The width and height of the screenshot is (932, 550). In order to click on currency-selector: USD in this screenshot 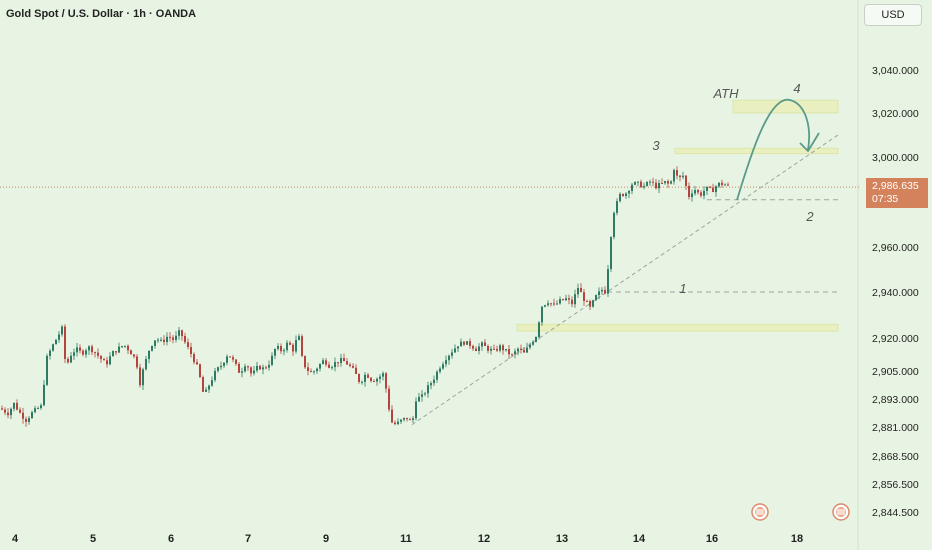, I will do `click(893, 15)`.